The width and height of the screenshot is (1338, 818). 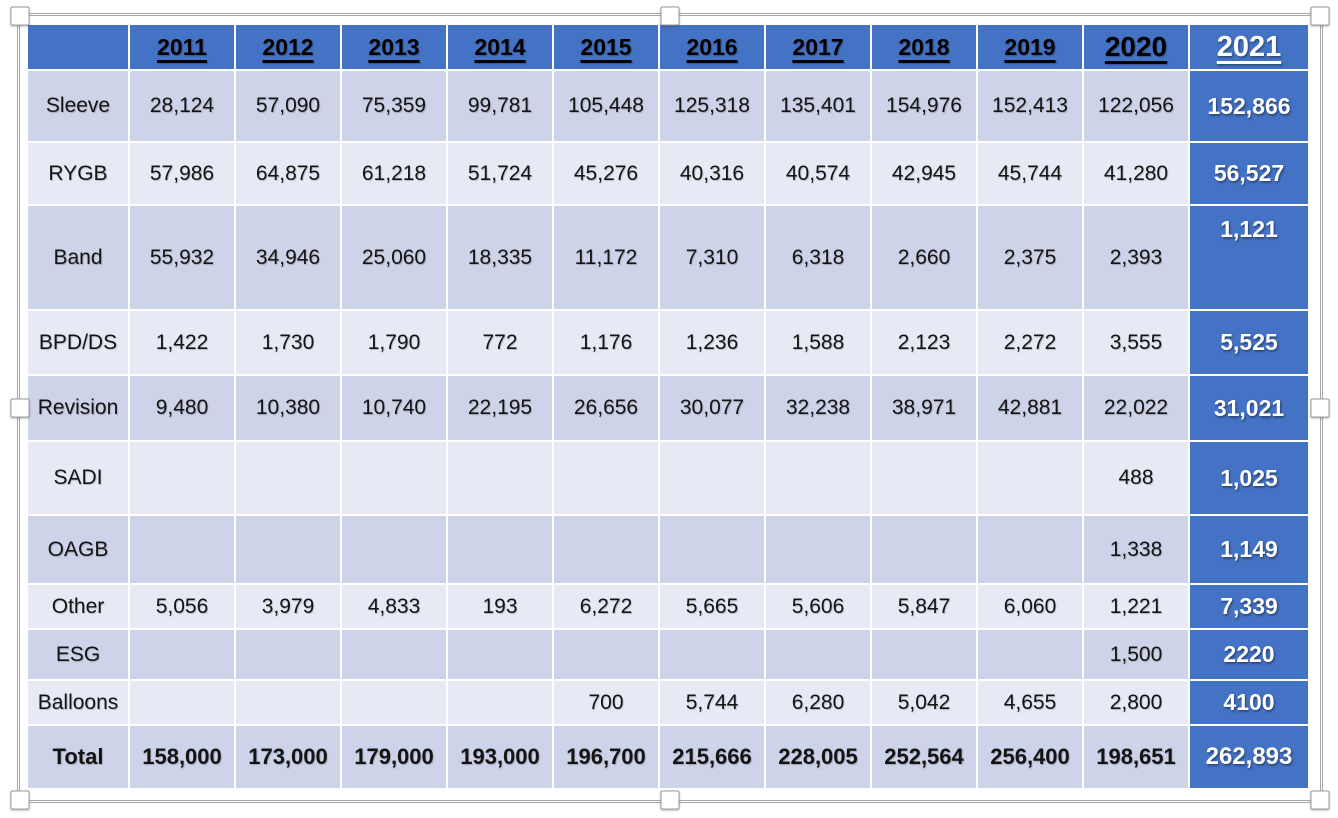 I want to click on cell-oagb-2015, so click(x=607, y=550).